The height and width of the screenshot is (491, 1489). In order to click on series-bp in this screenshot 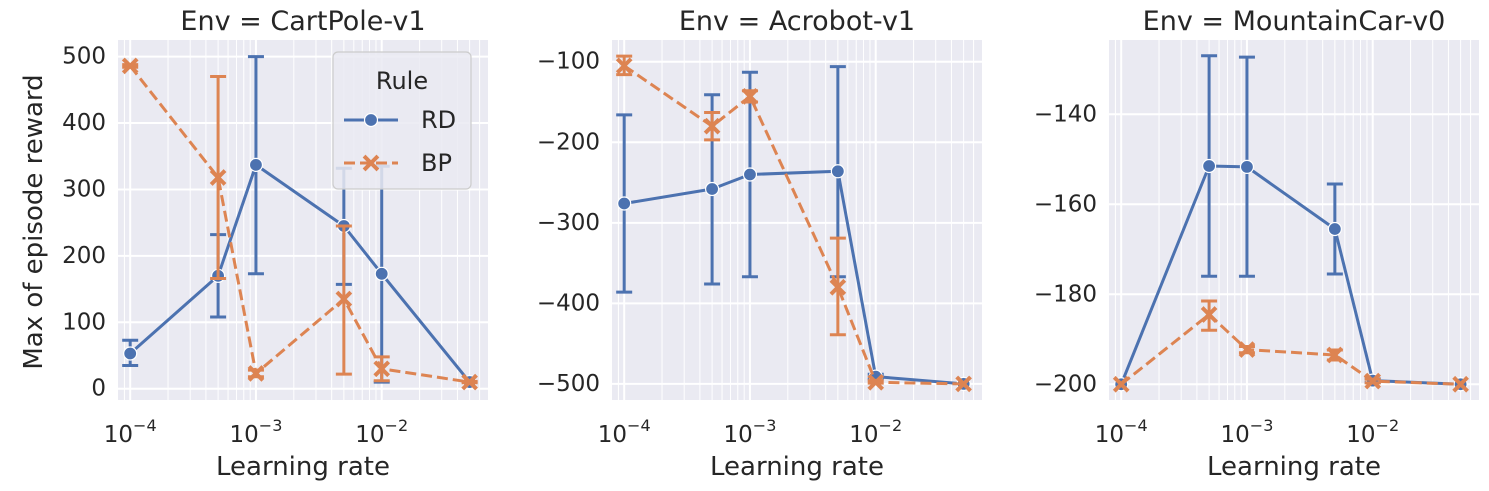, I will do `click(1290, 346)`.